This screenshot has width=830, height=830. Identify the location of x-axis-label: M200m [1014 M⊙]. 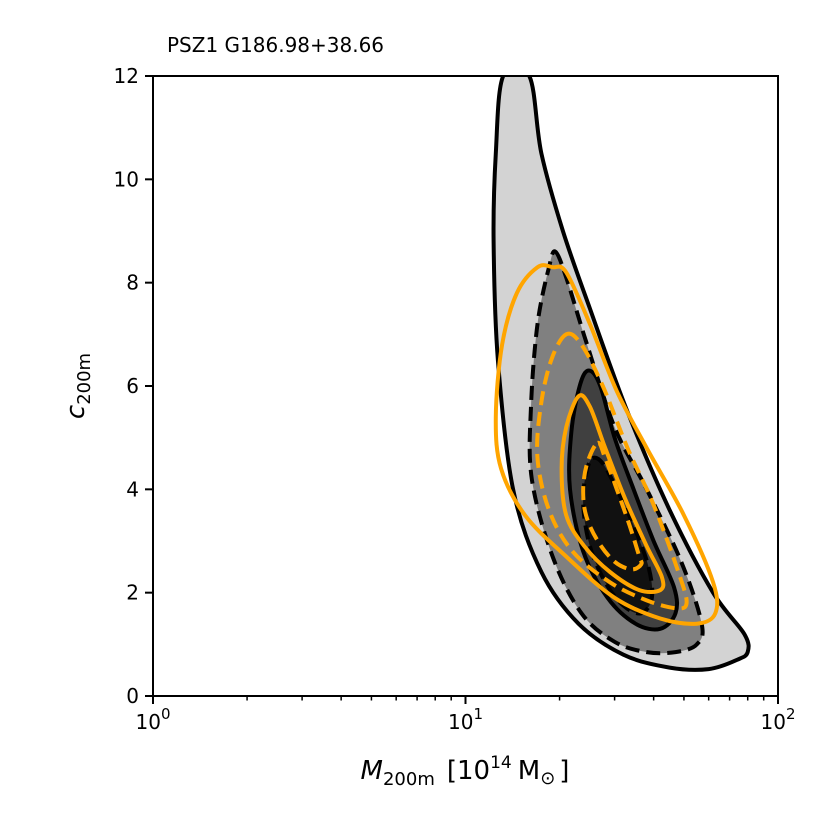
(465, 771).